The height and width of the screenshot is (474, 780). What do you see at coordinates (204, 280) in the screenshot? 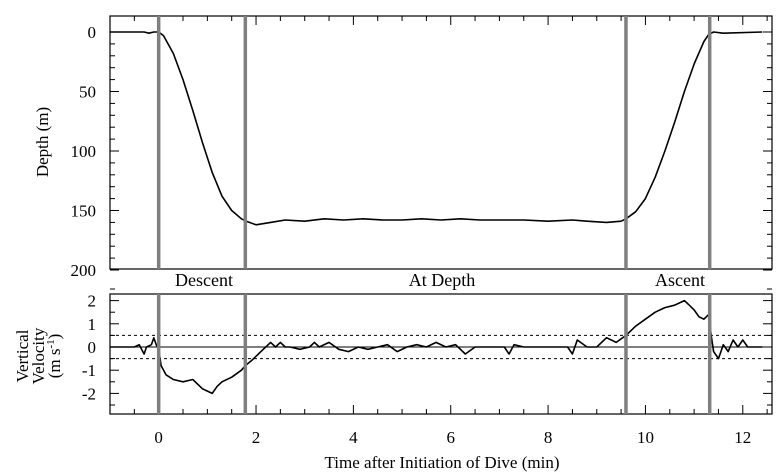
I see `phase-label-descent: Descent` at bounding box center [204, 280].